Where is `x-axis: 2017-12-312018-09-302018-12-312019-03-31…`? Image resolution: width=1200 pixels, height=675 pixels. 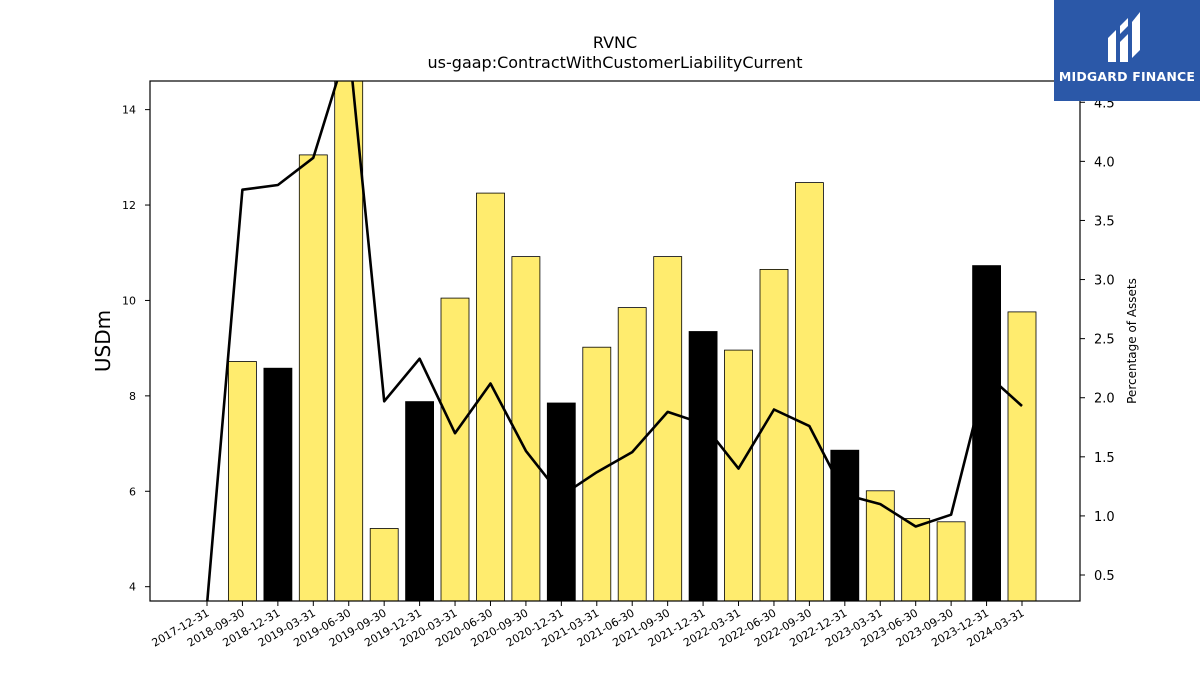 x-axis: 2017-12-312018-09-302018-12-312019-03-31… is located at coordinates (588, 625).